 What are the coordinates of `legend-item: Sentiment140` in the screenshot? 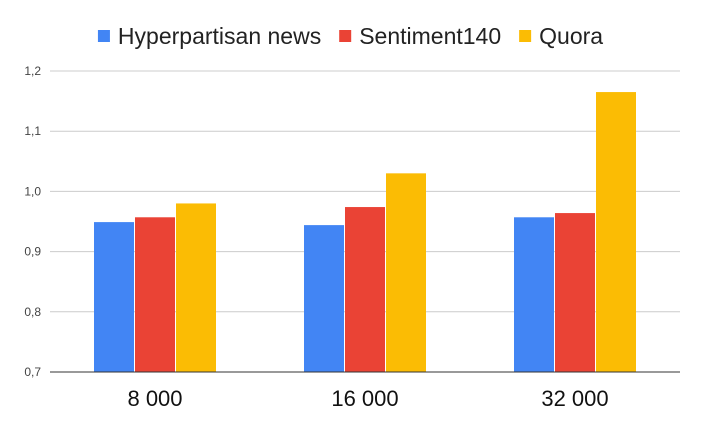 It's located at (420, 36).